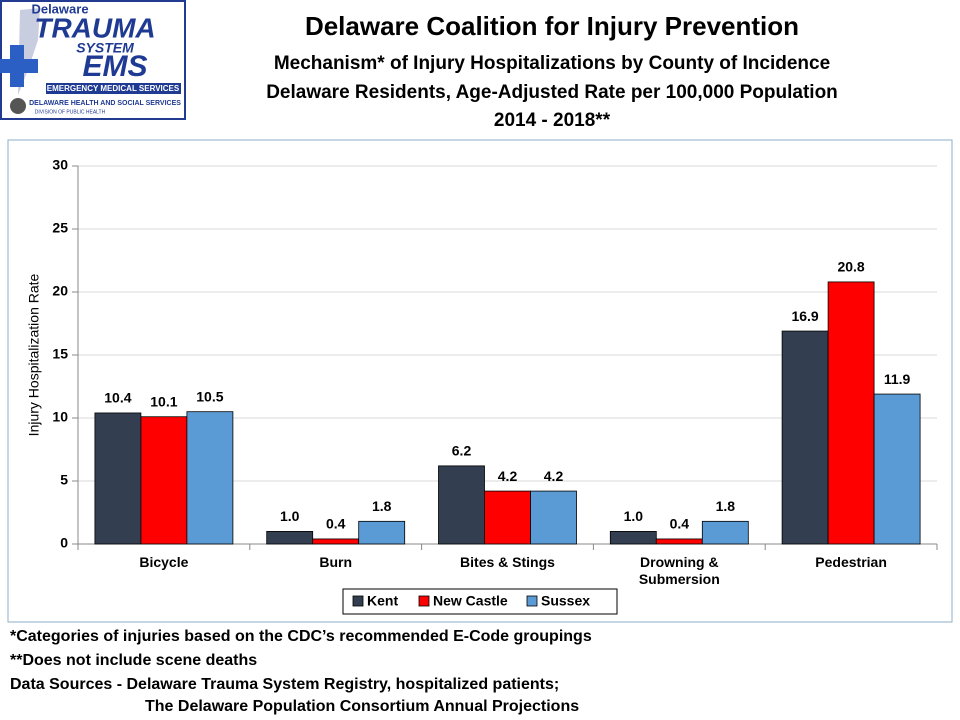  I want to click on data-label: 20.8, so click(850, 267).